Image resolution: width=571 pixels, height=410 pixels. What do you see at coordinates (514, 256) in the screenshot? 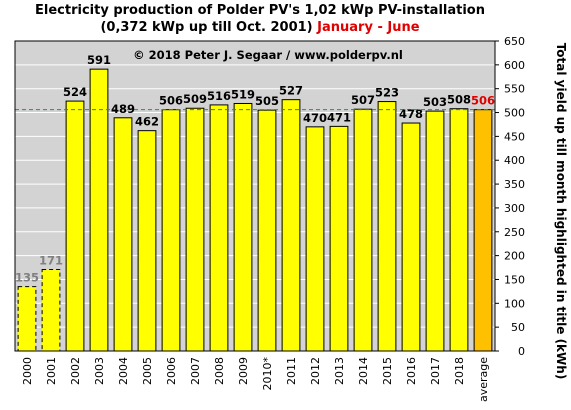
I see `y-tick-label: 200` at bounding box center [514, 256].